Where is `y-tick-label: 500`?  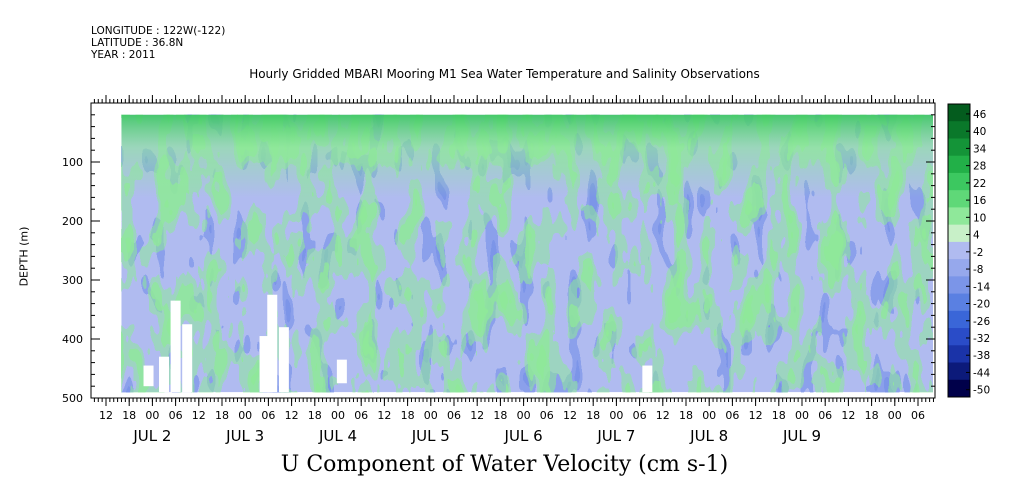 y-tick-label: 500 is located at coordinates (72, 398).